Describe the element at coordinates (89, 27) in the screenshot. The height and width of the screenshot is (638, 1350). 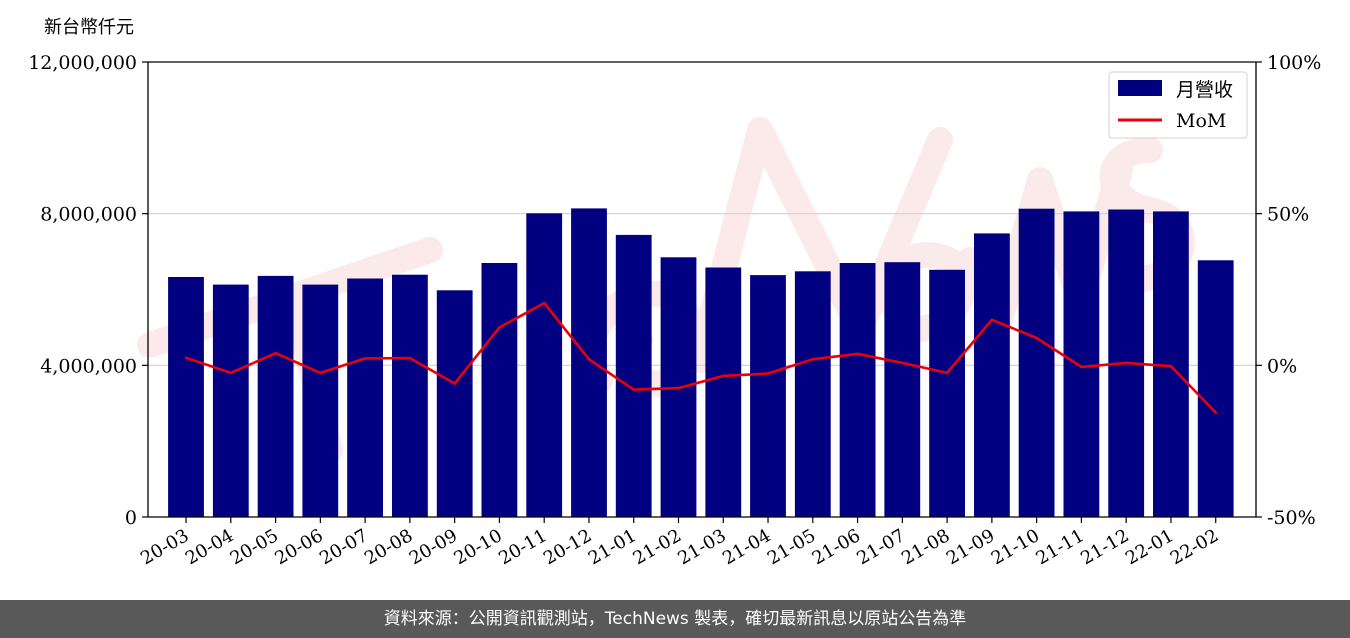
I see `y-axis-units-label: 新台幣仟元` at that location.